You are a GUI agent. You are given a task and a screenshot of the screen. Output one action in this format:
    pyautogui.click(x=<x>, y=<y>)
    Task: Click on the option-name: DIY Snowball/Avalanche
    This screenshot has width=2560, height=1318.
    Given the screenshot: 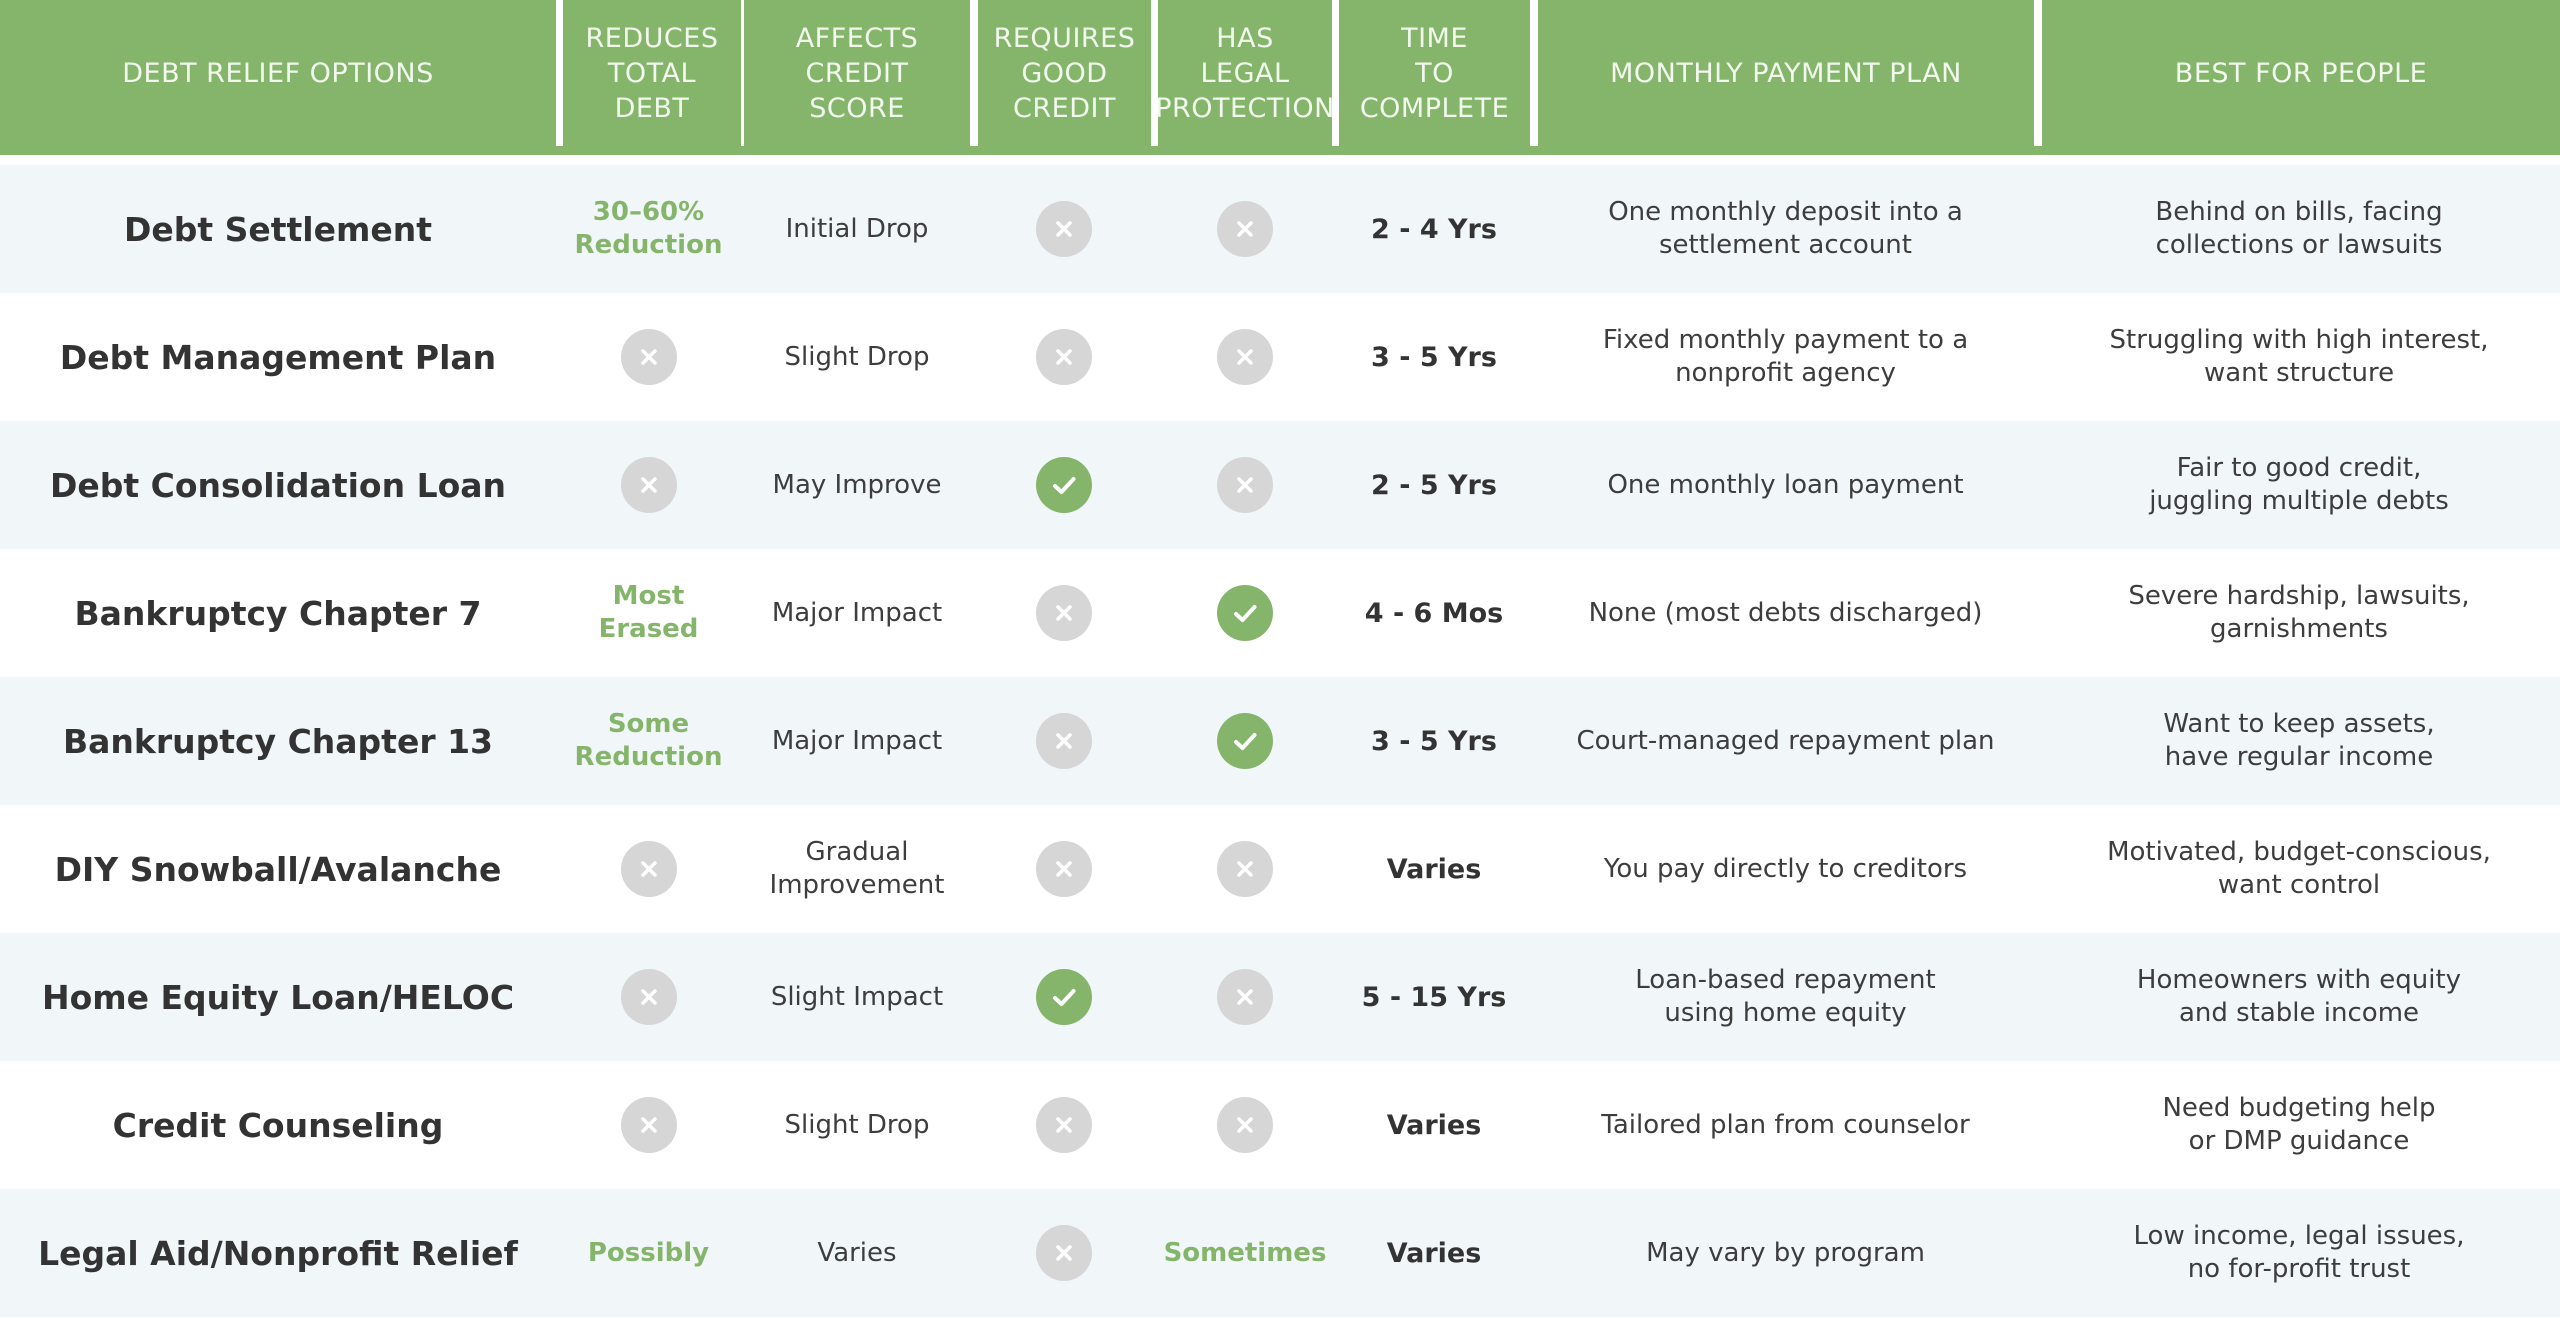 What is the action you would take?
    pyautogui.click(x=278, y=869)
    